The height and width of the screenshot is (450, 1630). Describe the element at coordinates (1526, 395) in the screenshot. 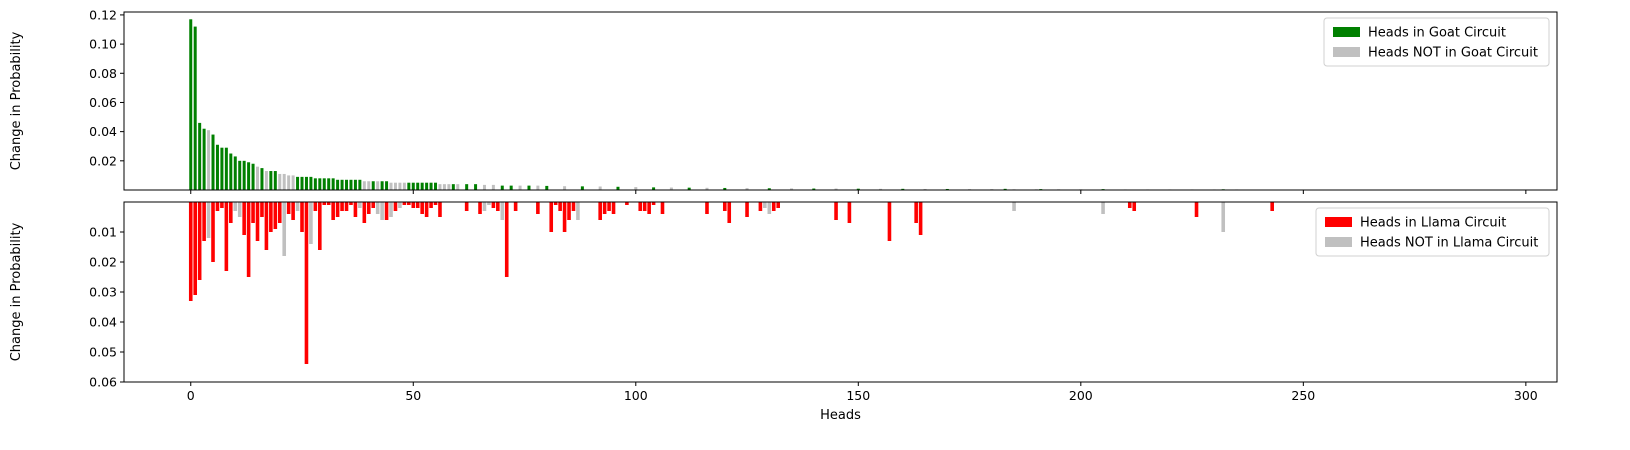

I see `x-tick-label: 300` at that location.